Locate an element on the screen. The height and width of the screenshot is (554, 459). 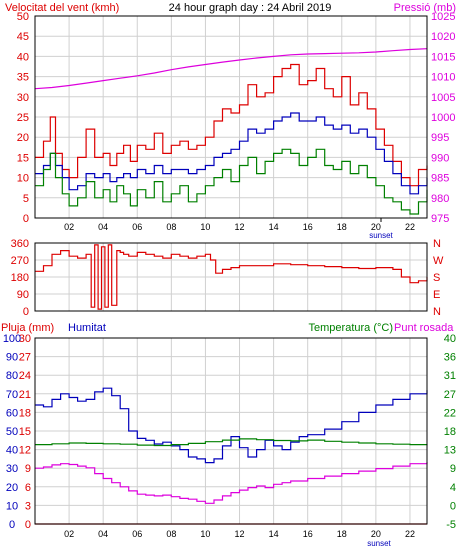
pressure-tick-980: 980 is located at coordinates (440, 199).